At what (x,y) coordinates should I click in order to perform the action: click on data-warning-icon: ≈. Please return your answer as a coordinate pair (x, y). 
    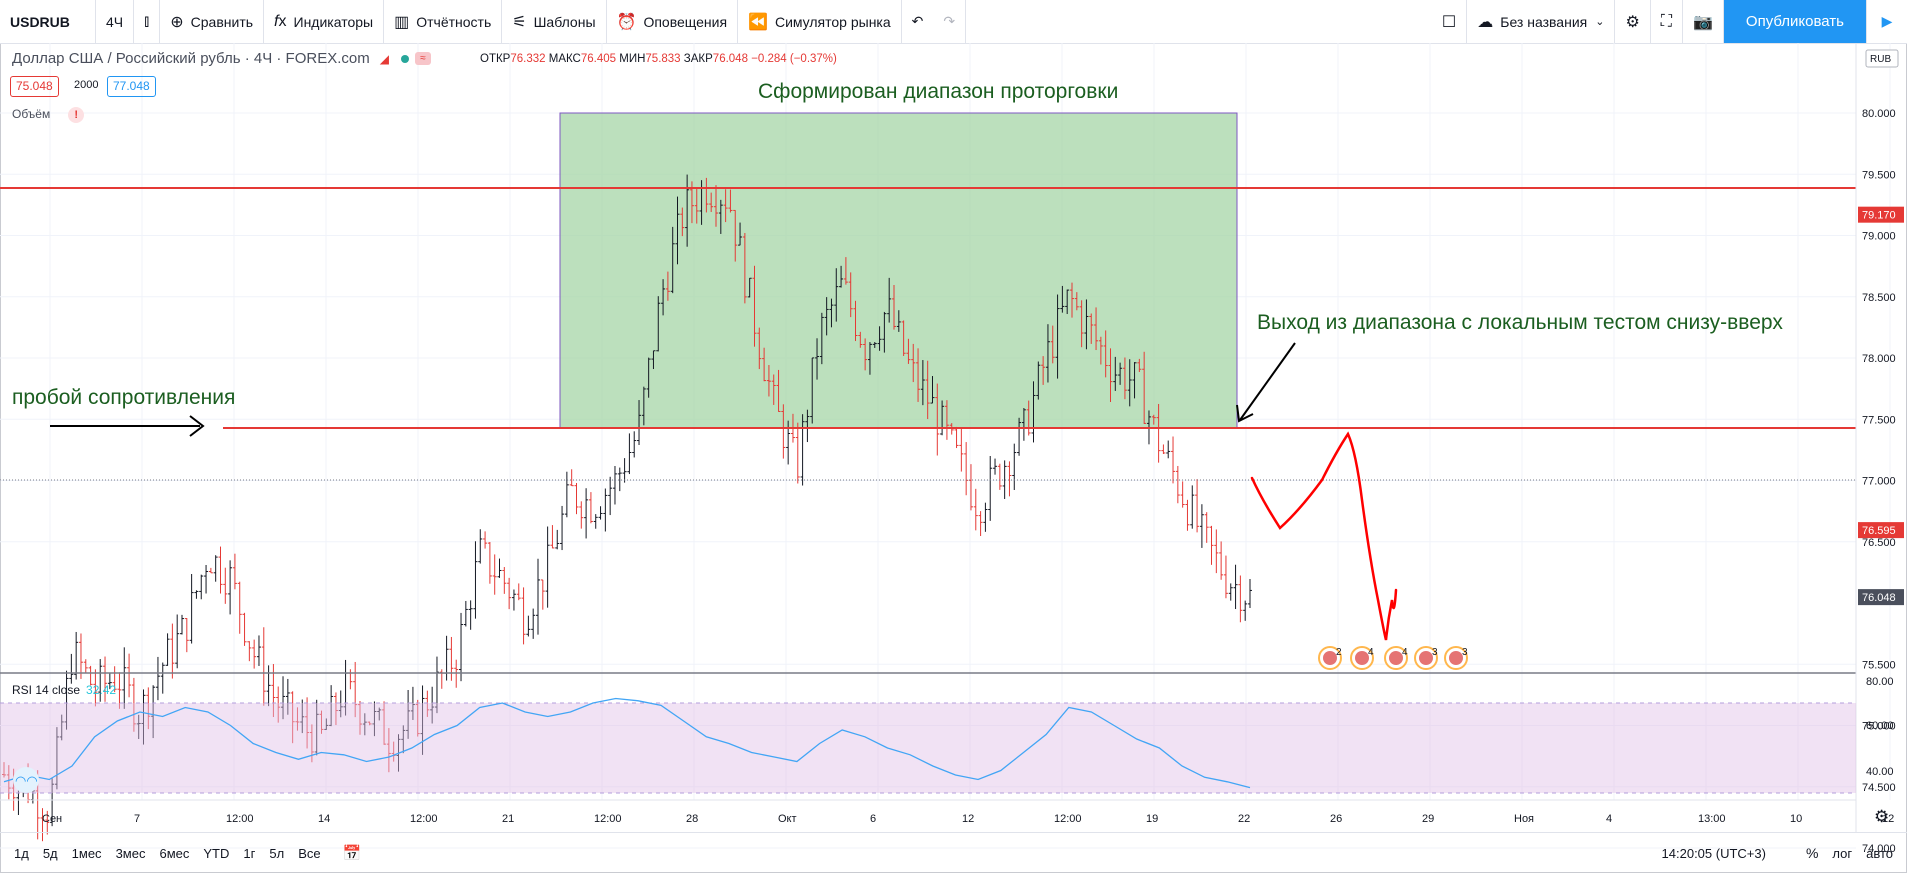
    Looking at the image, I should click on (422, 58).